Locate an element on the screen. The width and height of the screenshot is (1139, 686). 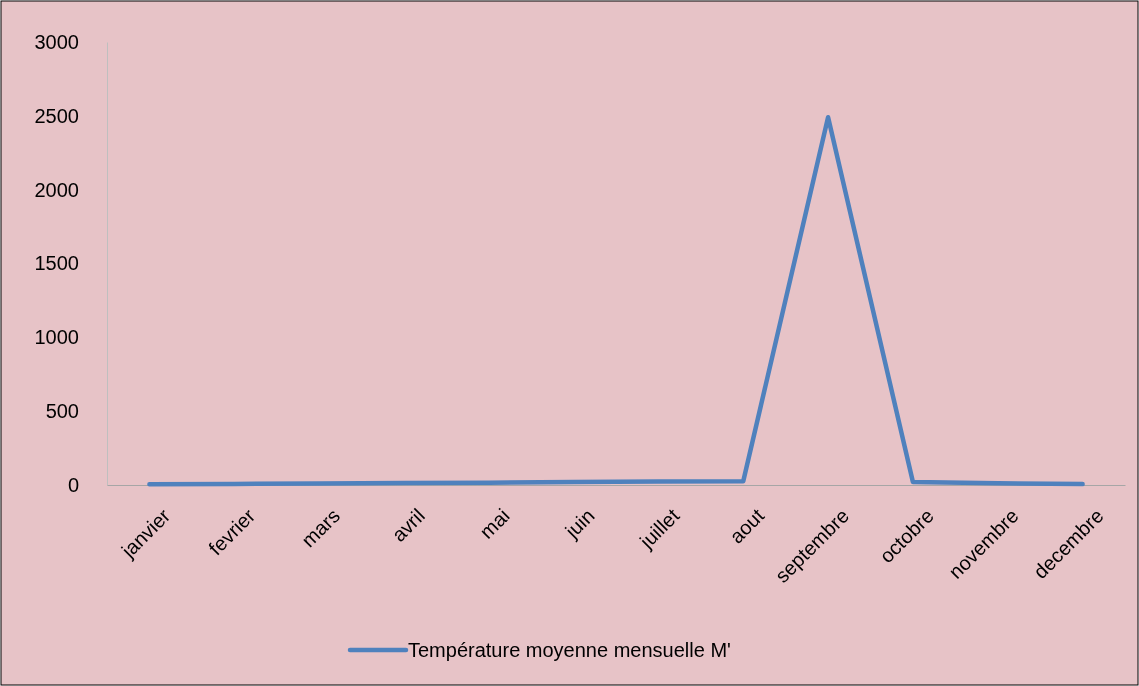
legend-label: Température moyenne mensuelle M' is located at coordinates (569, 650).